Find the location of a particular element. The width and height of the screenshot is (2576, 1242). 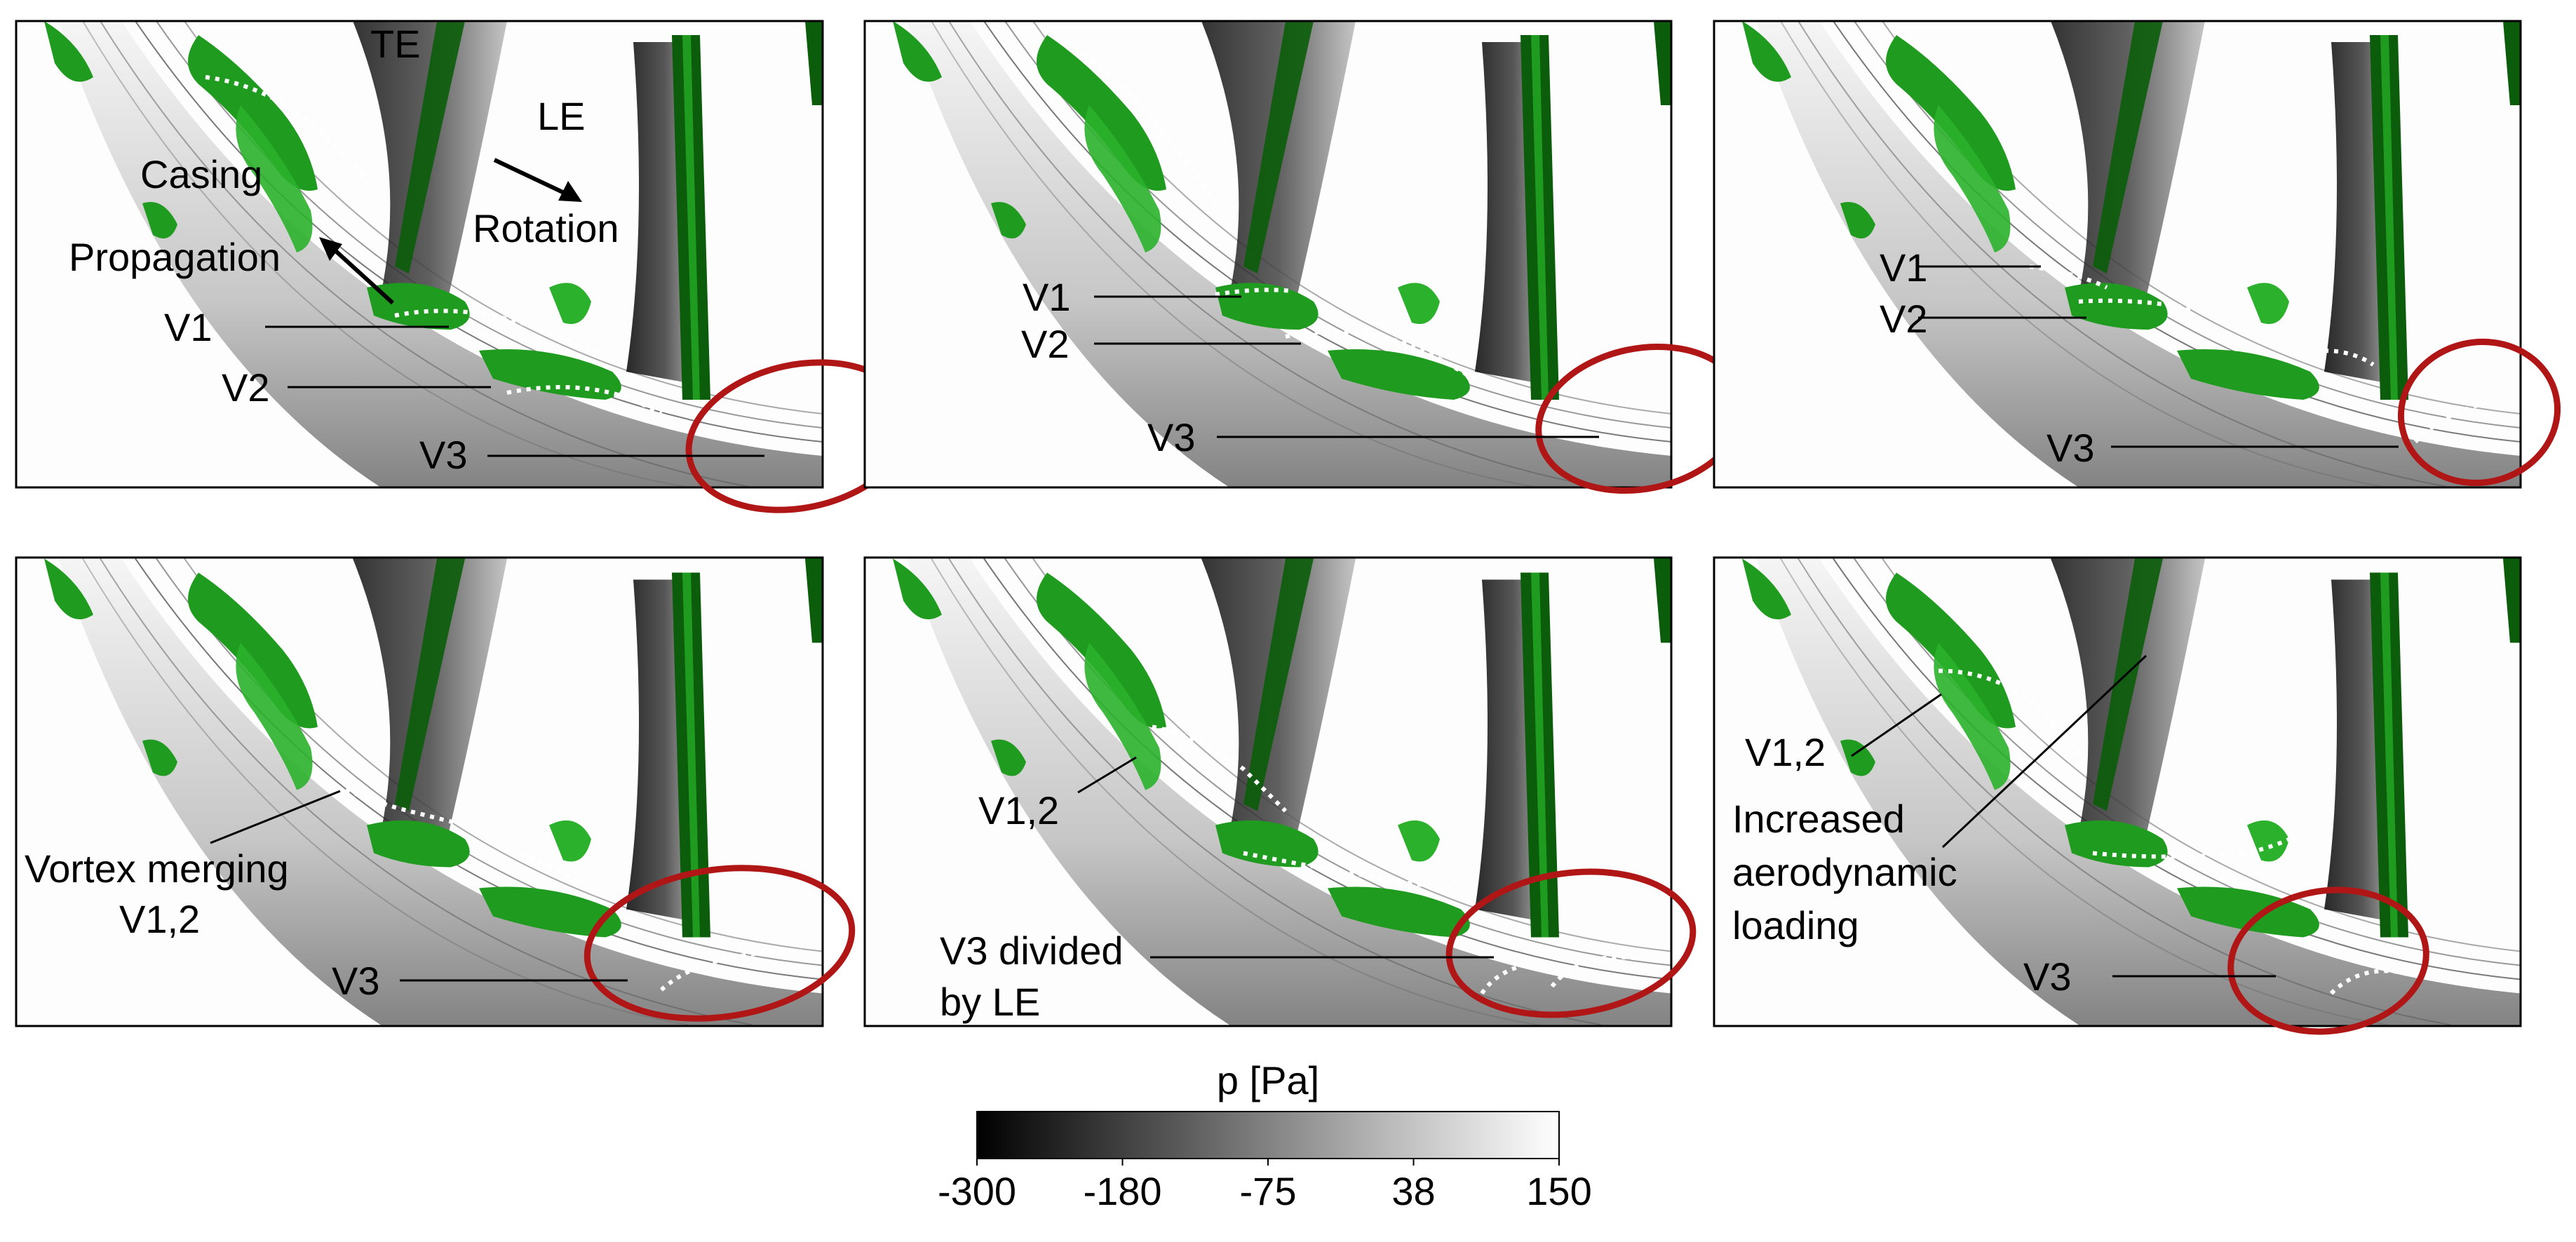

panel-4-render is located at coordinates (433, 792).